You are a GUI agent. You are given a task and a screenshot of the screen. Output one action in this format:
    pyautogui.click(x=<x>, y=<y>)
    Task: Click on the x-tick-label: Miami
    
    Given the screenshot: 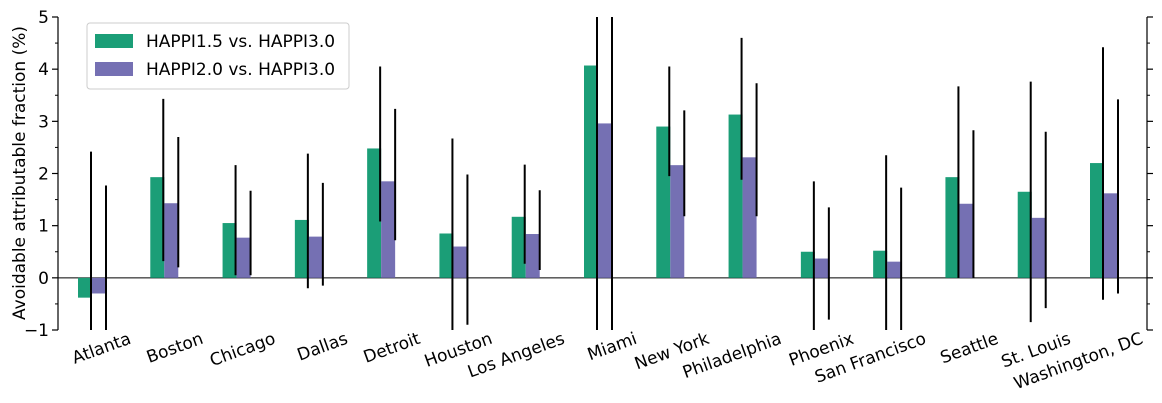 What is the action you would take?
    pyautogui.click(x=612, y=347)
    